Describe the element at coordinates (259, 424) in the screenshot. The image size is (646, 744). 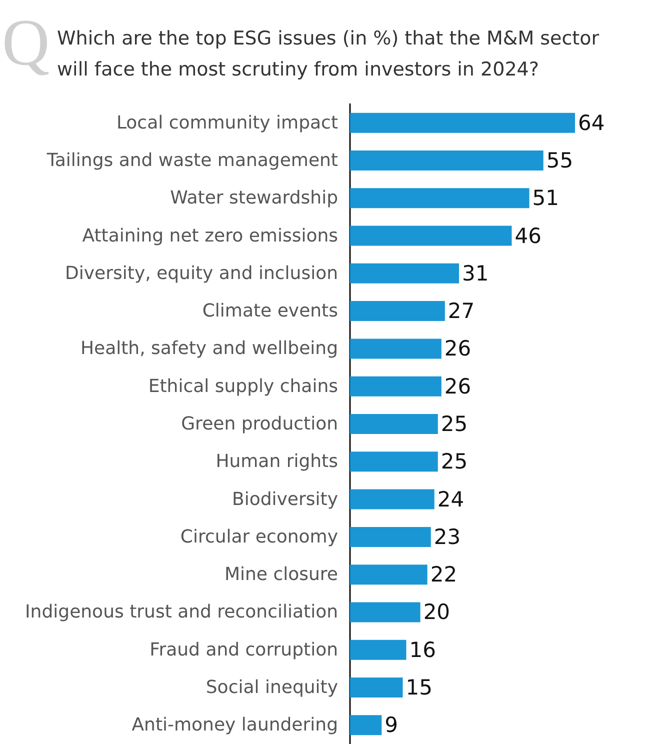
I see `y-tick-label: Green production` at that location.